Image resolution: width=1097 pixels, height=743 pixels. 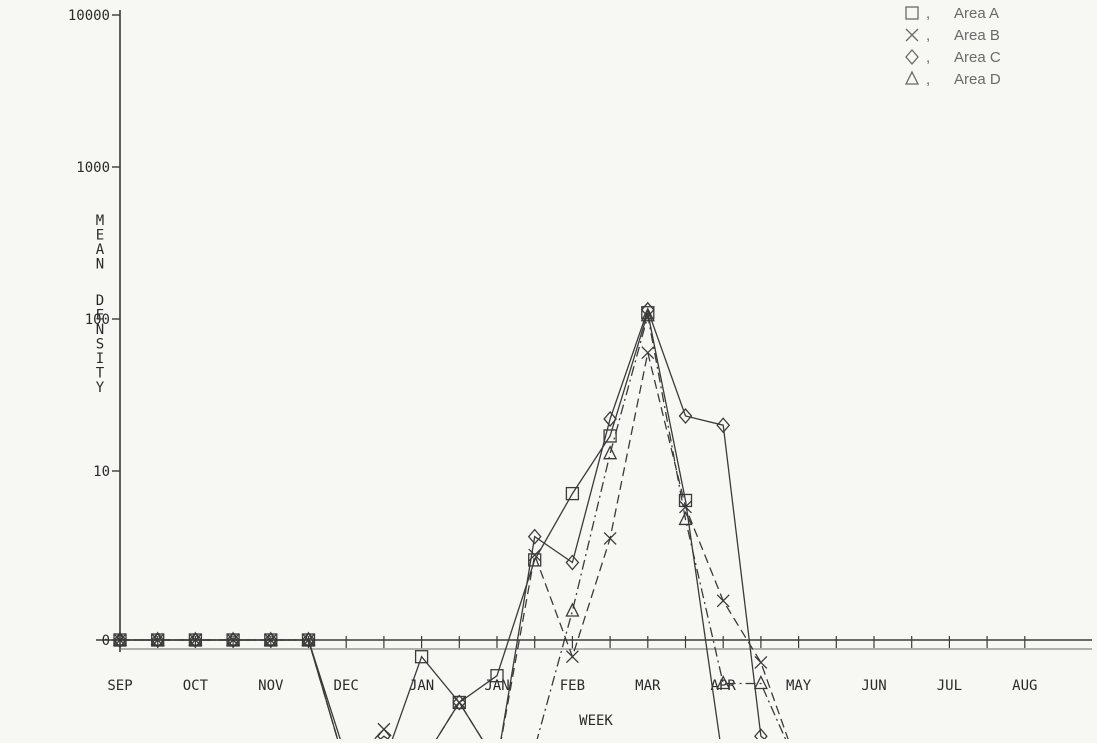 What do you see at coordinates (346, 686) in the screenshot?
I see `x-tick-label: DEC` at bounding box center [346, 686].